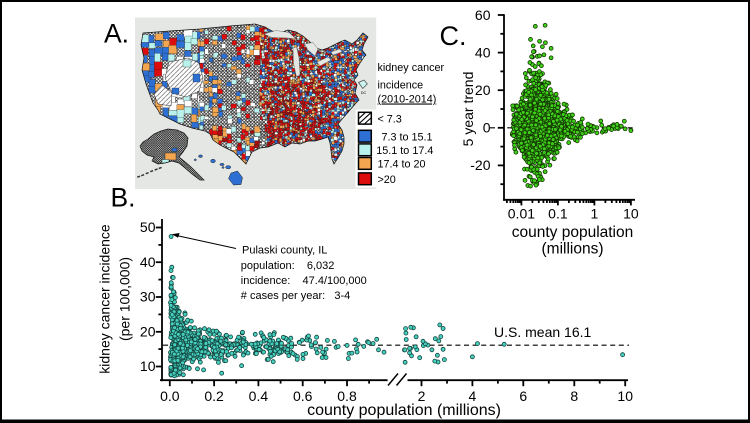  What do you see at coordinates (404, 410) in the screenshot?
I see `svg-text: county population (millions)` at bounding box center [404, 410].